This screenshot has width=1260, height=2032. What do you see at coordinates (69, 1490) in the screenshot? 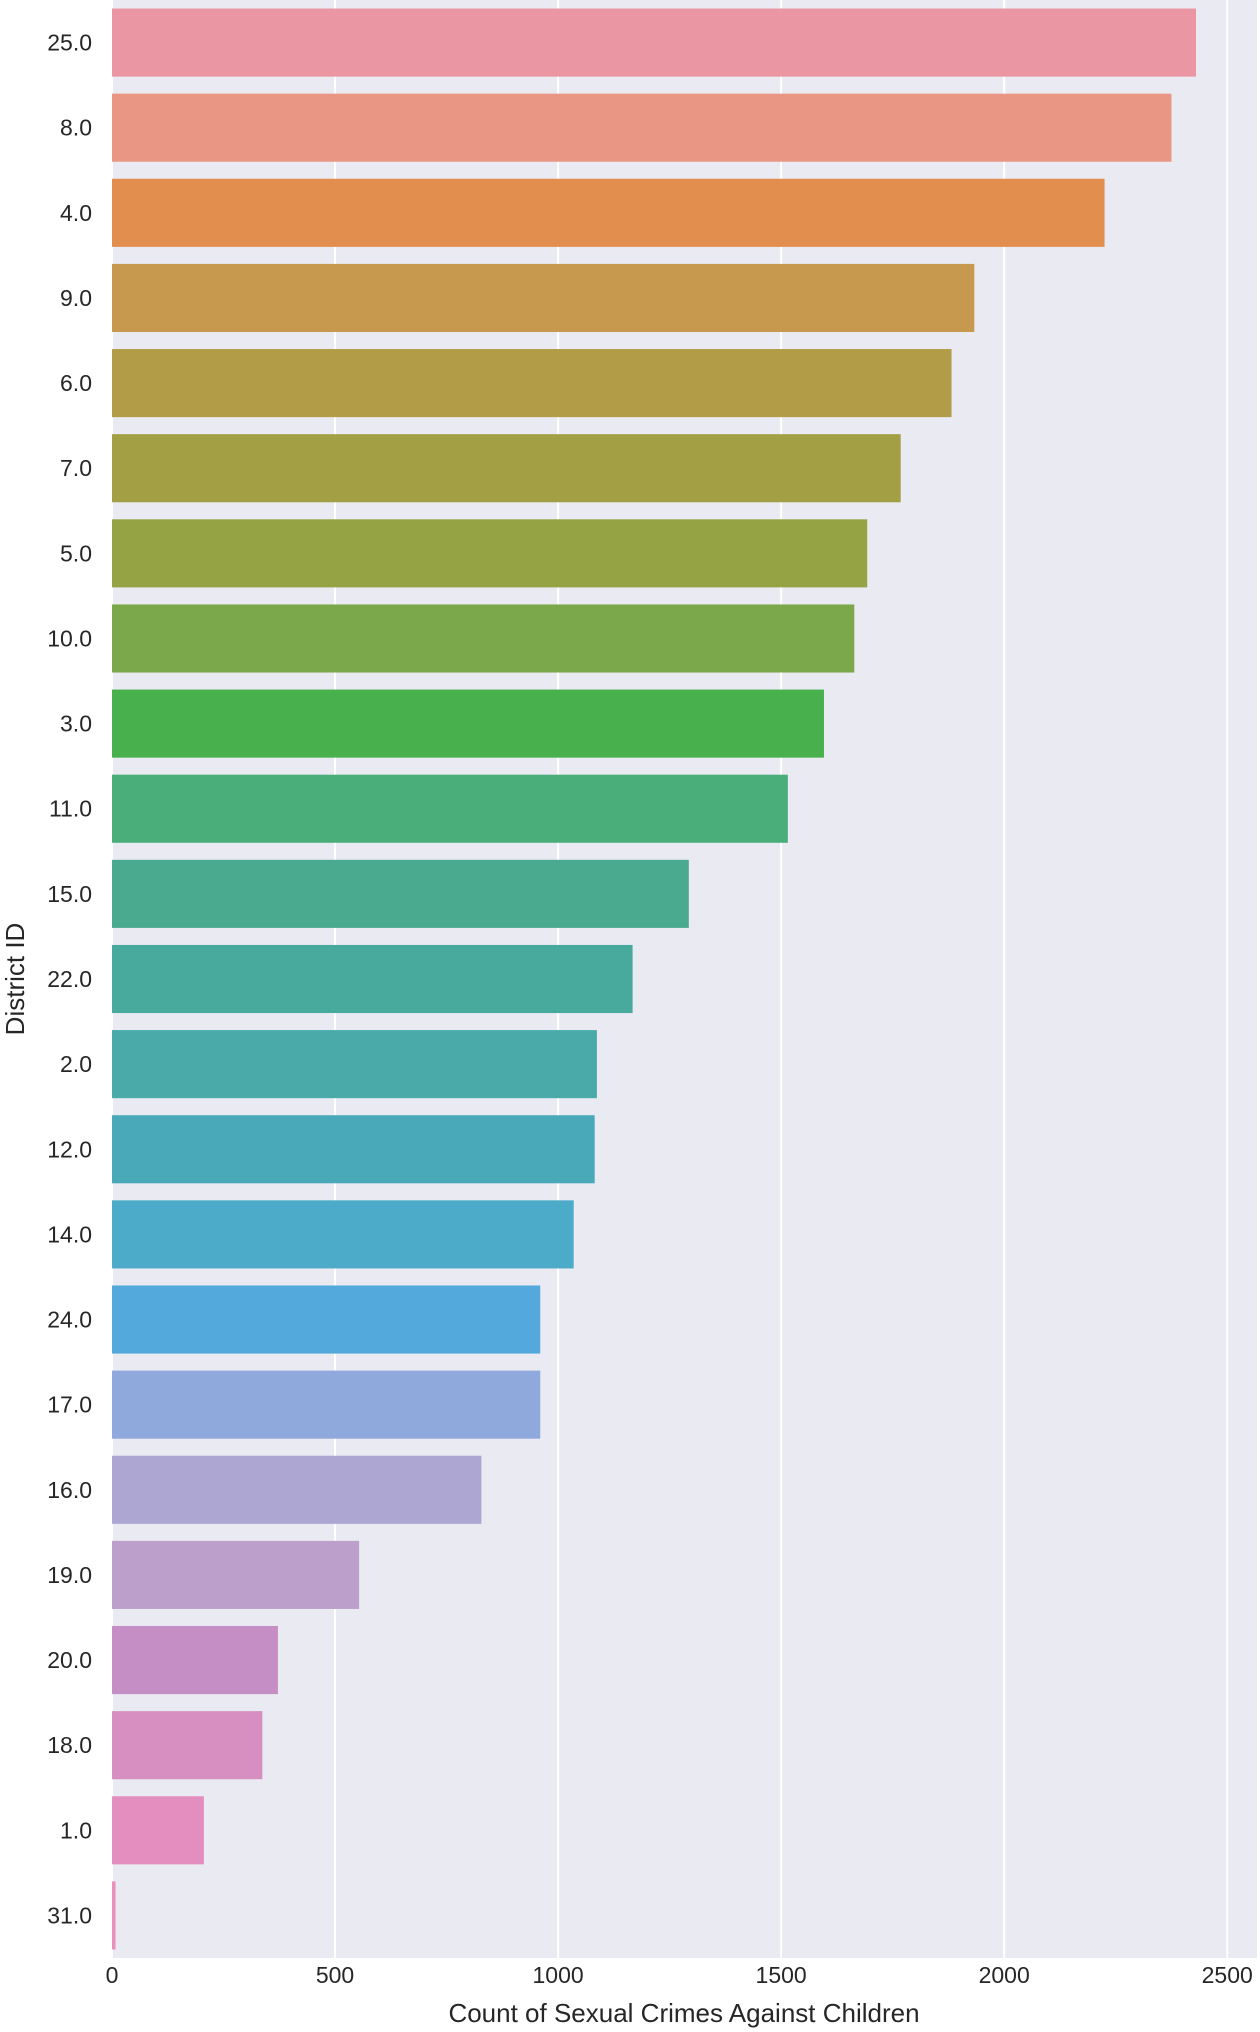
I see `y-tick-label: 16.0` at bounding box center [69, 1490].